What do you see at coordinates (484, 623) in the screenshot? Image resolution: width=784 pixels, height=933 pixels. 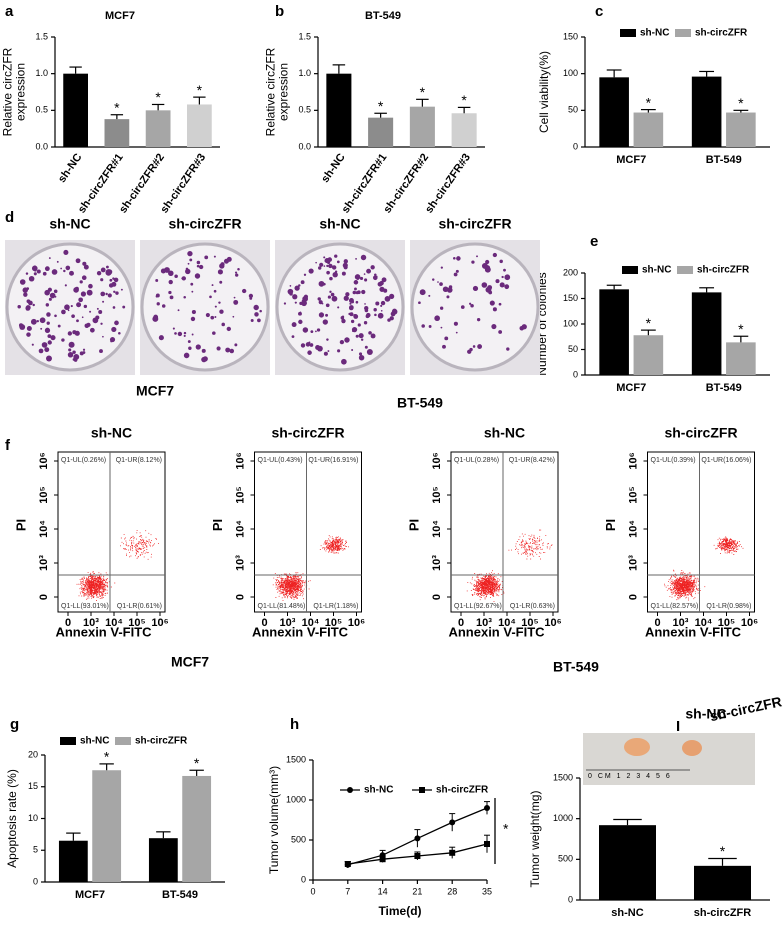 I see `x-tick-label: 10³` at bounding box center [484, 623].